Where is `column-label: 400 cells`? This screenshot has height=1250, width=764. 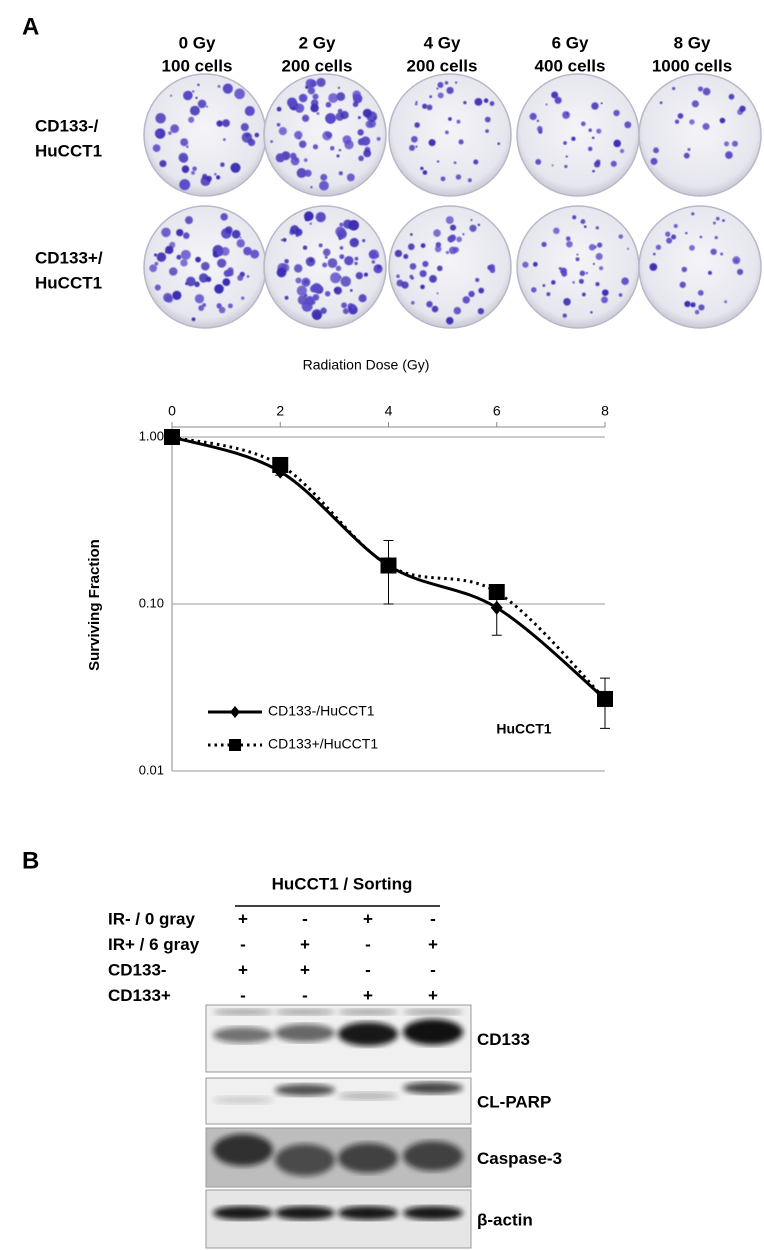 column-label: 400 cells is located at coordinates (570, 65).